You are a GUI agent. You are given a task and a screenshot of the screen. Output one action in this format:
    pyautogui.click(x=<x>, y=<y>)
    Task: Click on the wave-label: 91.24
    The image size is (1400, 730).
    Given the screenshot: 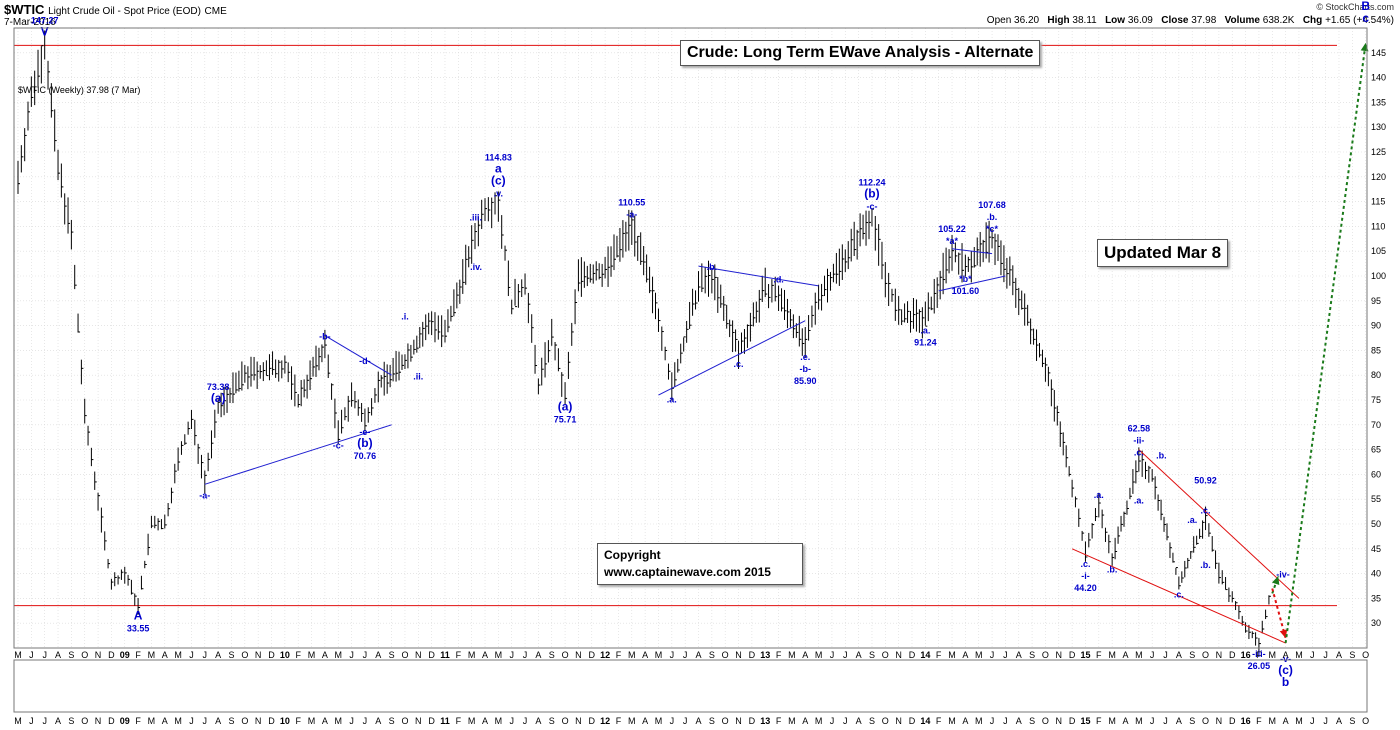 What is the action you would take?
    pyautogui.click(x=925, y=342)
    